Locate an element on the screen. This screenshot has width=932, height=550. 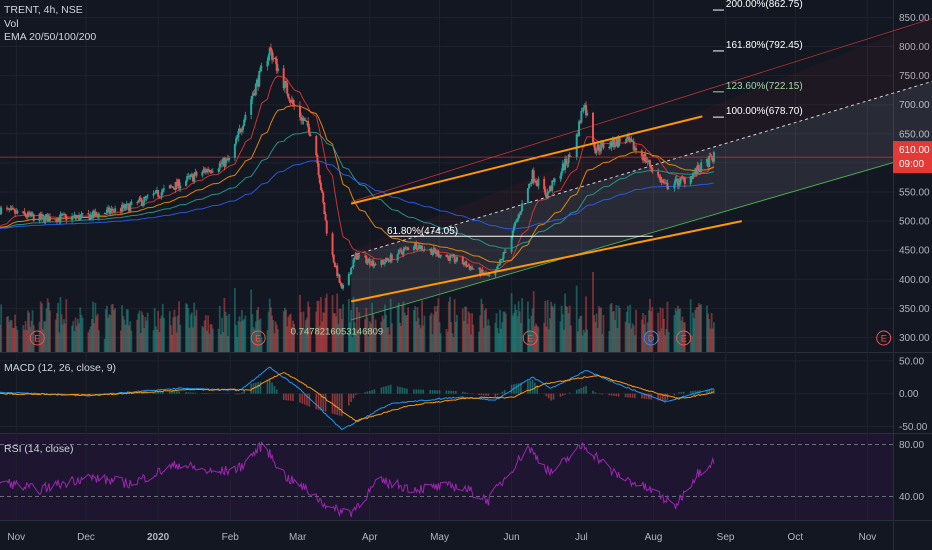
macd-tick-label: -50.00 is located at coordinates (913, 427).